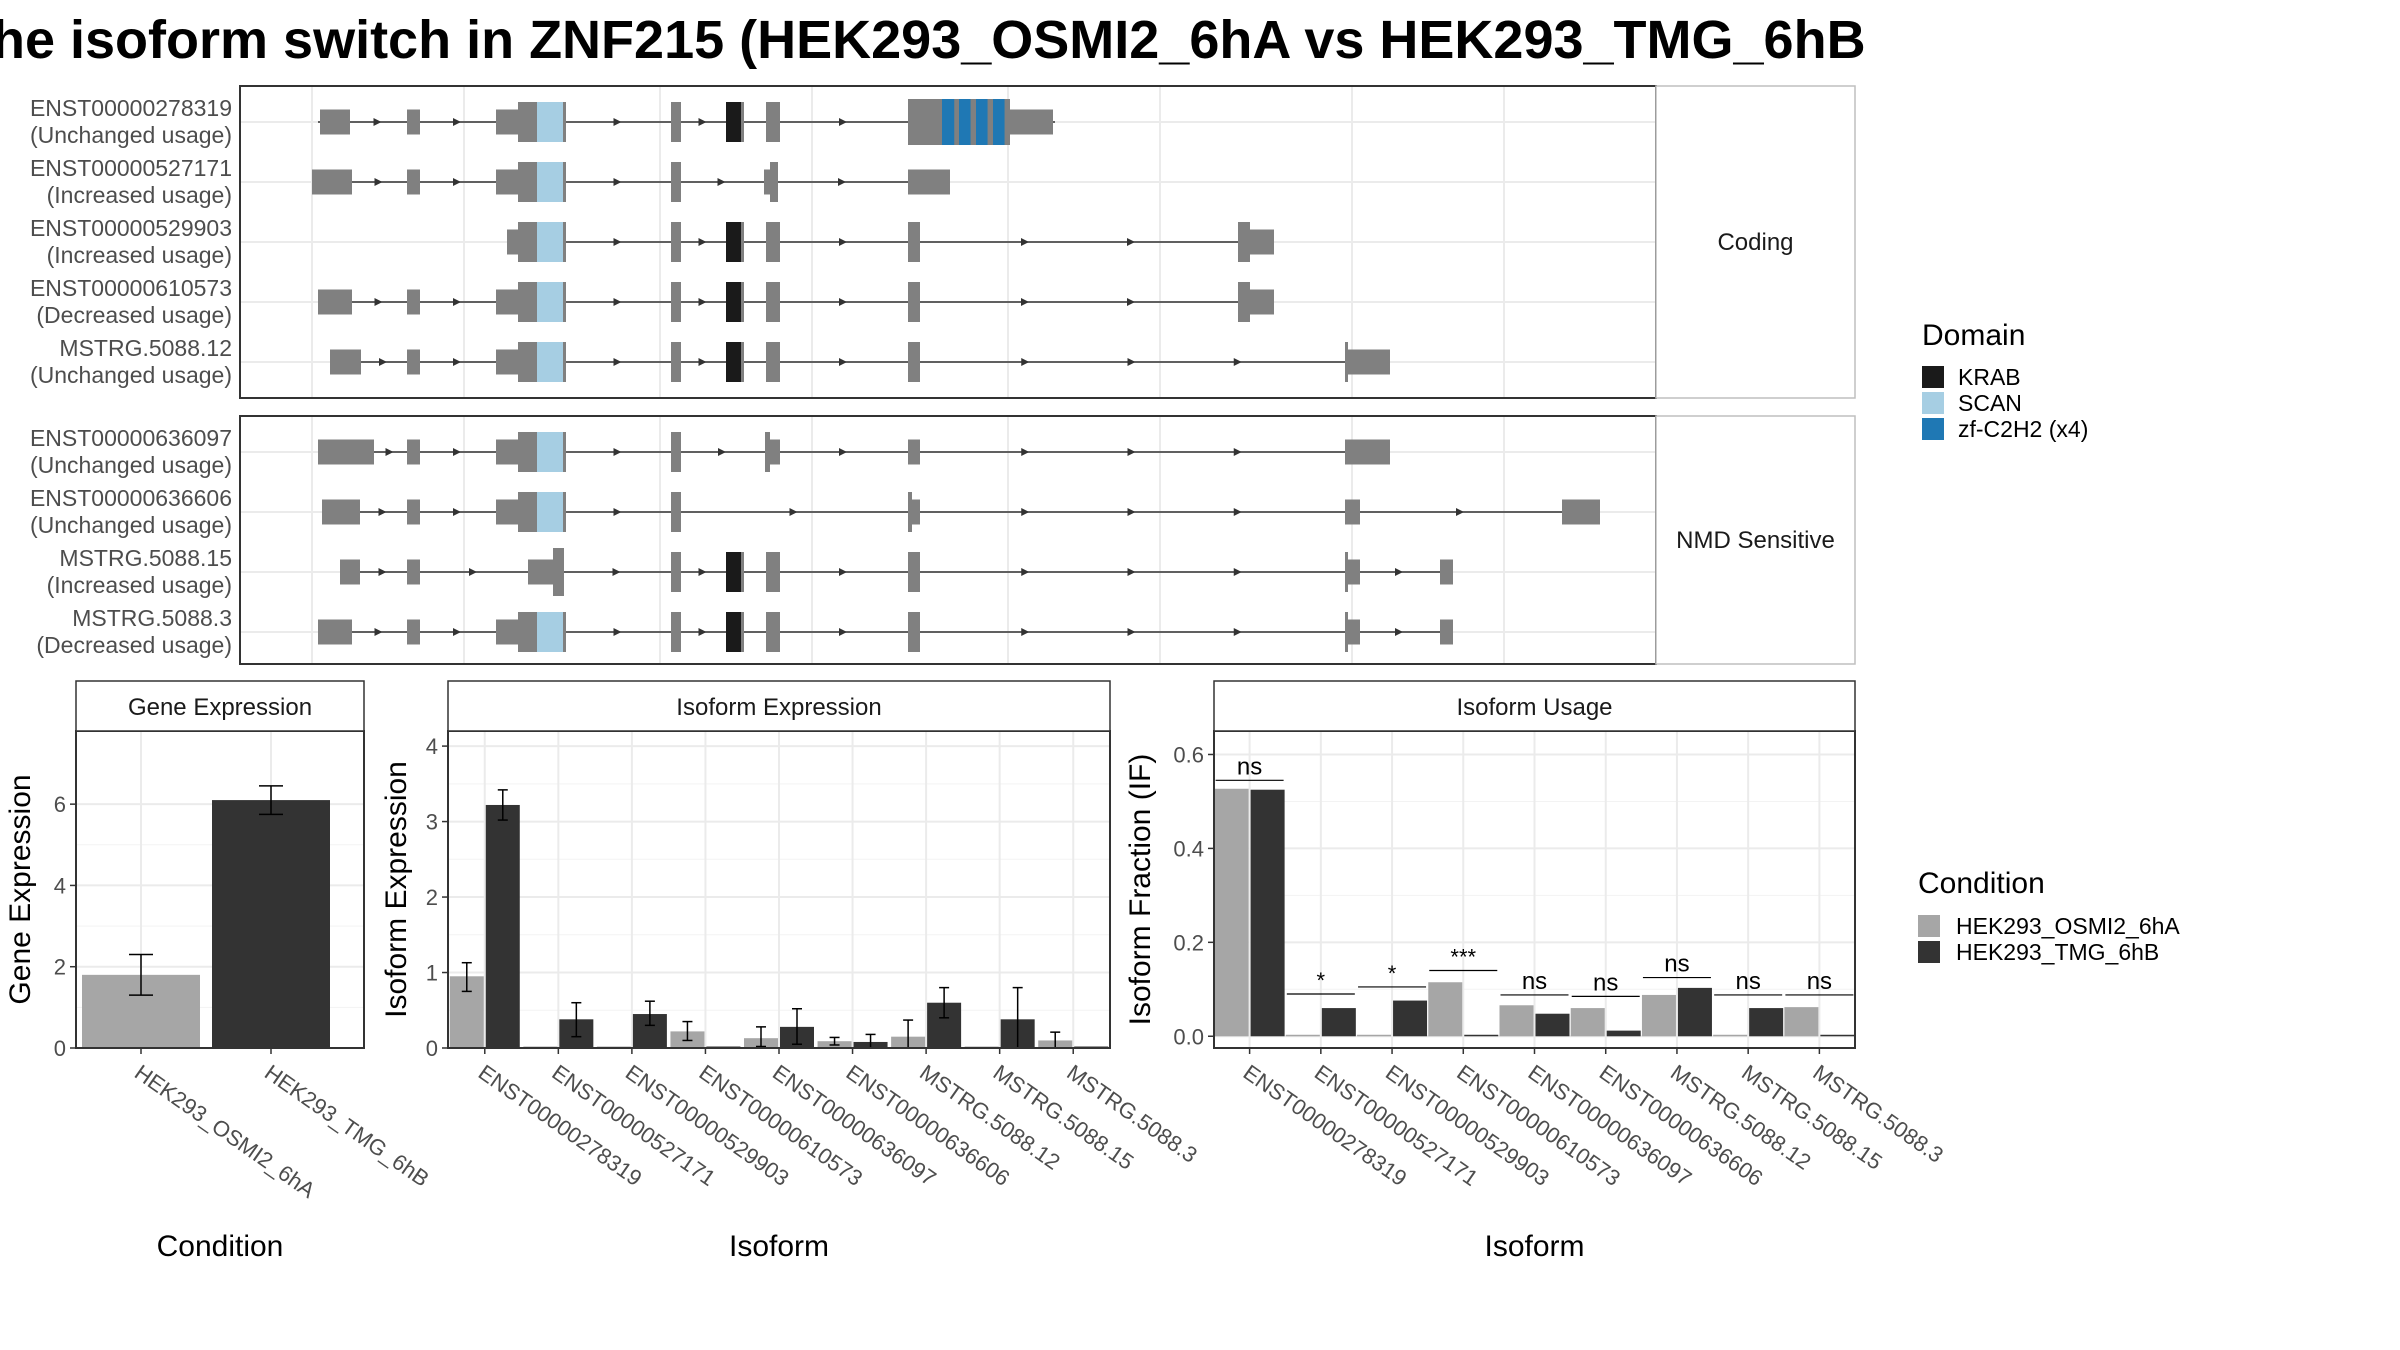 This screenshot has width=2400, height=1350. Describe the element at coordinates (860, 362) in the screenshot. I see `transcript-MSTRG.5088.12` at that location.